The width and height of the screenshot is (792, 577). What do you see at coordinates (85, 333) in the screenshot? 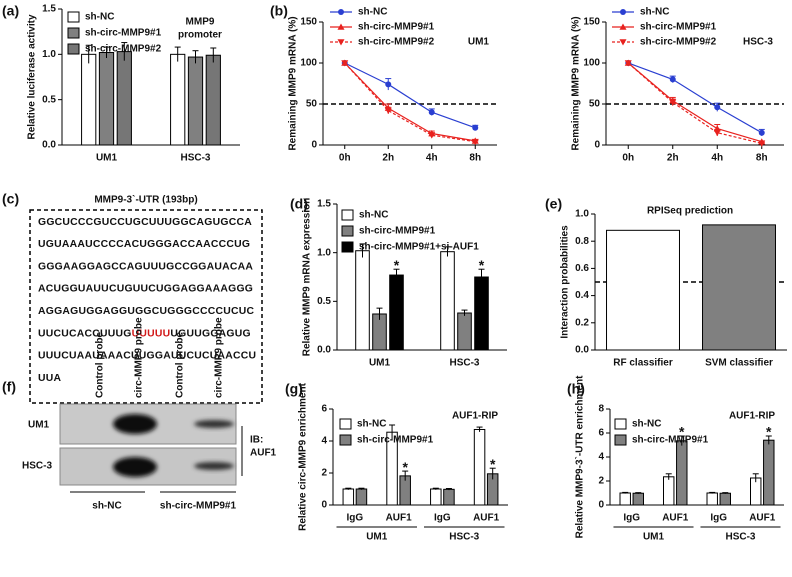
I see `sequence-part: UUCUCACCUUUG` at bounding box center [85, 333].